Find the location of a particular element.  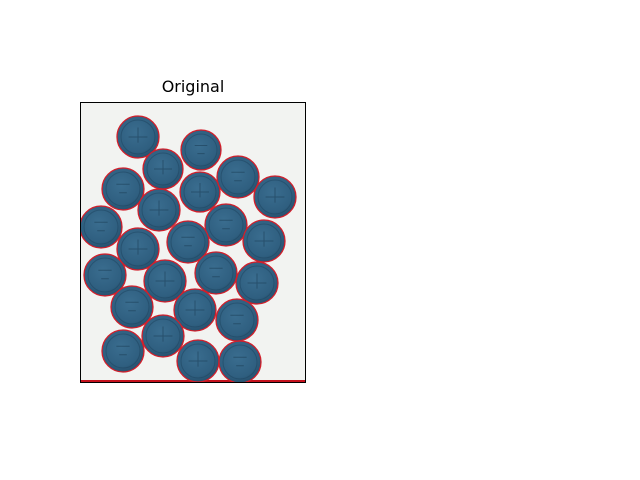

subplot-title: Original is located at coordinates (193, 86).